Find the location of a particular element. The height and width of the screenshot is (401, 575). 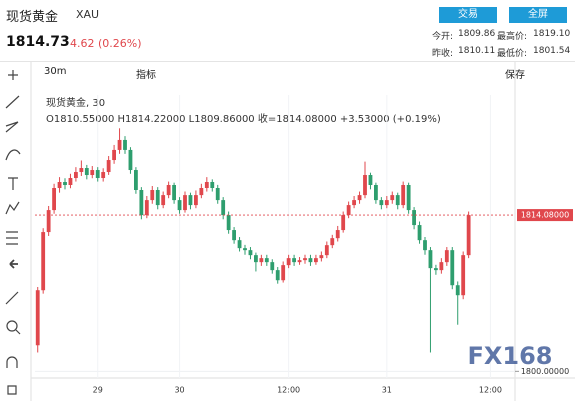

y-tick-label: 1800.00000 is located at coordinates (545, 371).